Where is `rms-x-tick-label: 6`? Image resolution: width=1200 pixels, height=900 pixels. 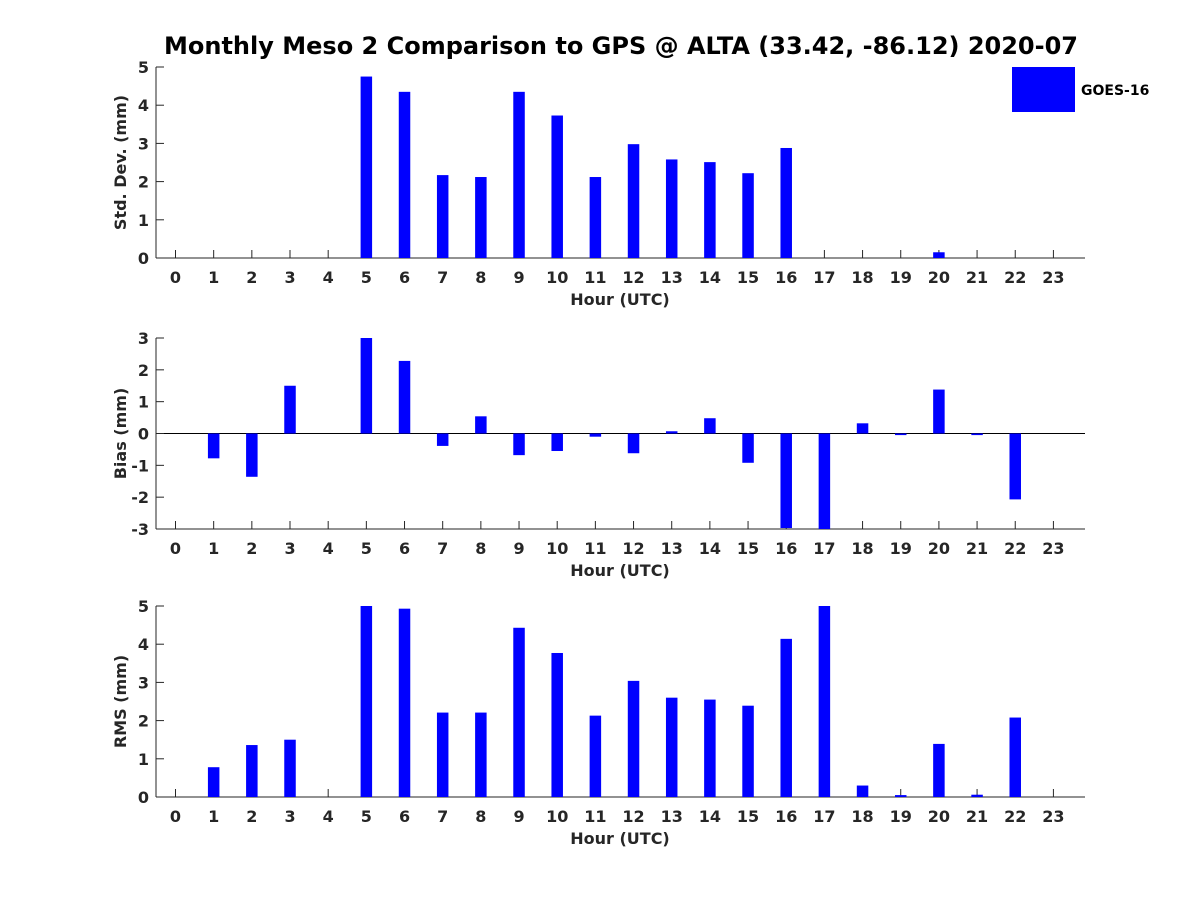 rms-x-tick-label: 6 is located at coordinates (404, 816).